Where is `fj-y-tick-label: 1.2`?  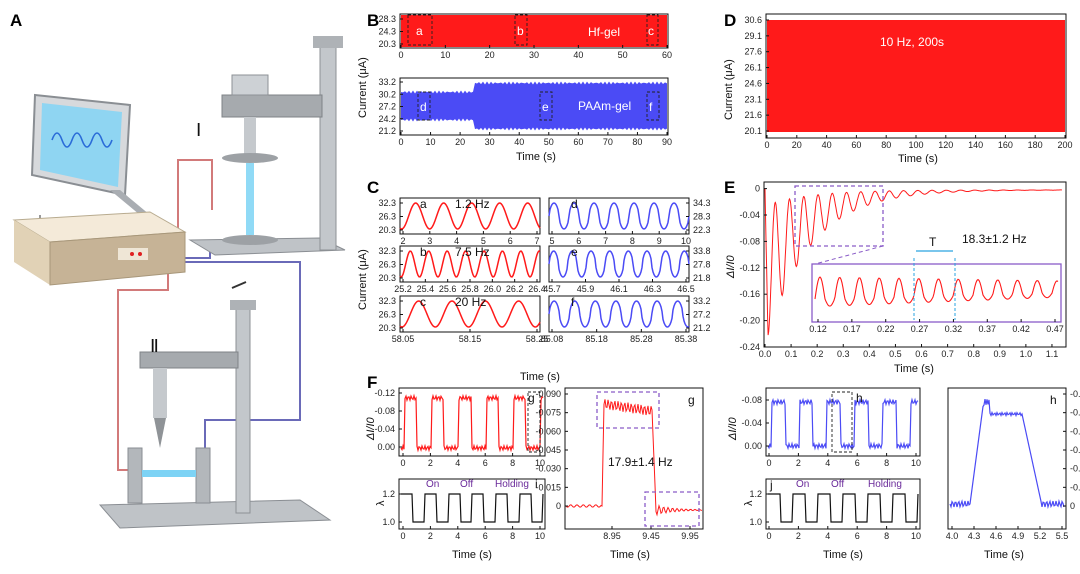
fj-y-tick-label: 1.2 is located at coordinates (755, 494).